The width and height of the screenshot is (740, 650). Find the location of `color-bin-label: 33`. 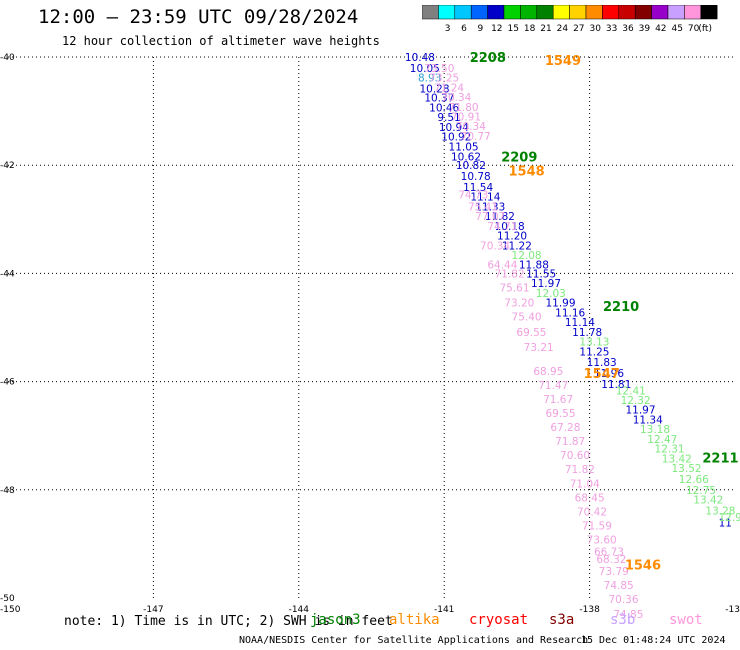

color-bin-label: 33 is located at coordinates (611, 29).